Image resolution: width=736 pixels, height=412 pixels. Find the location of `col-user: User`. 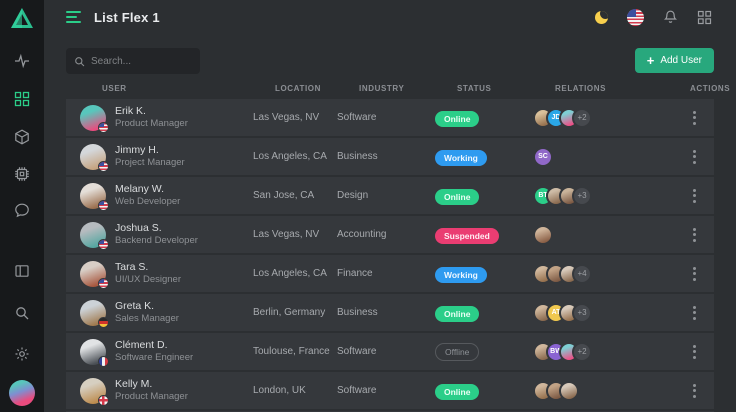

col-user: User is located at coordinates (114, 88).